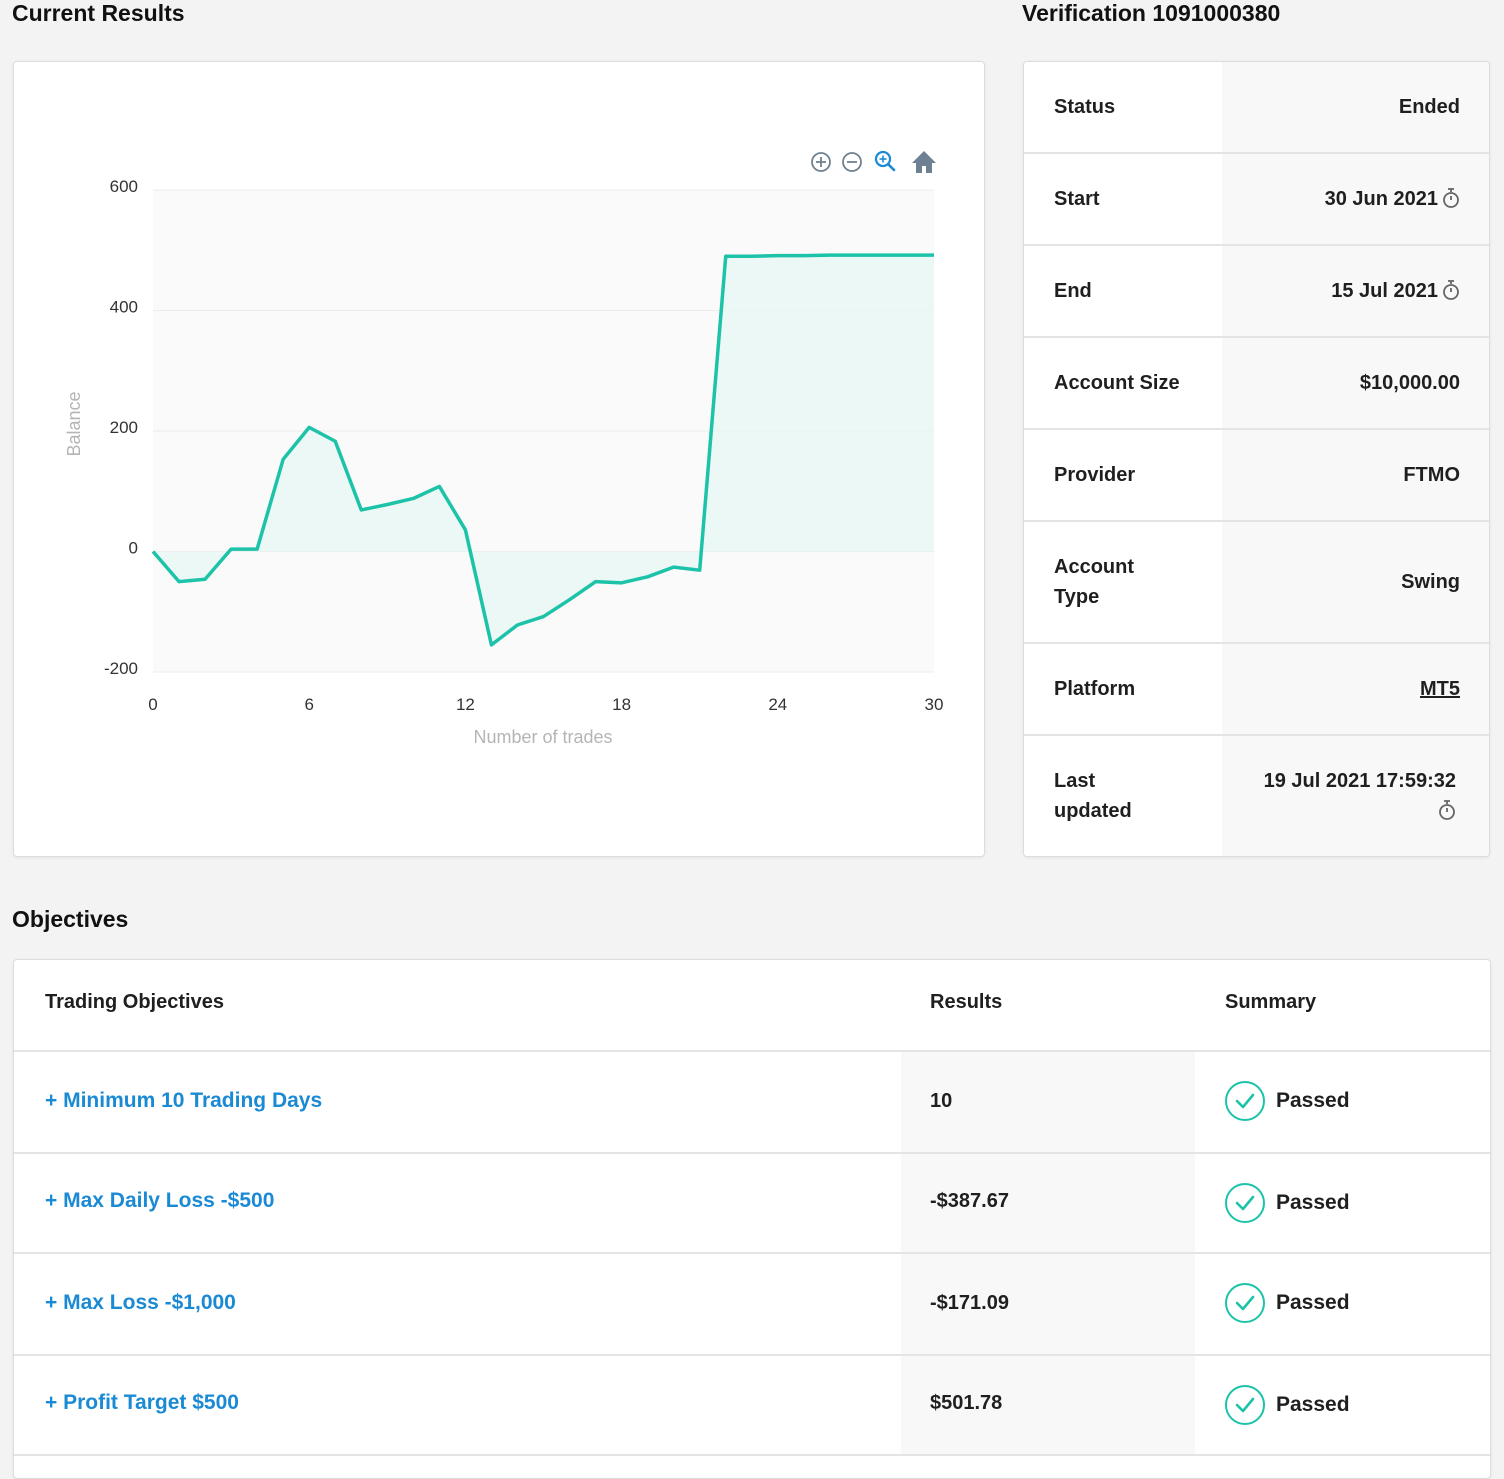 The image size is (1504, 1479). I want to click on y-tick-label: 0, so click(133, 548).